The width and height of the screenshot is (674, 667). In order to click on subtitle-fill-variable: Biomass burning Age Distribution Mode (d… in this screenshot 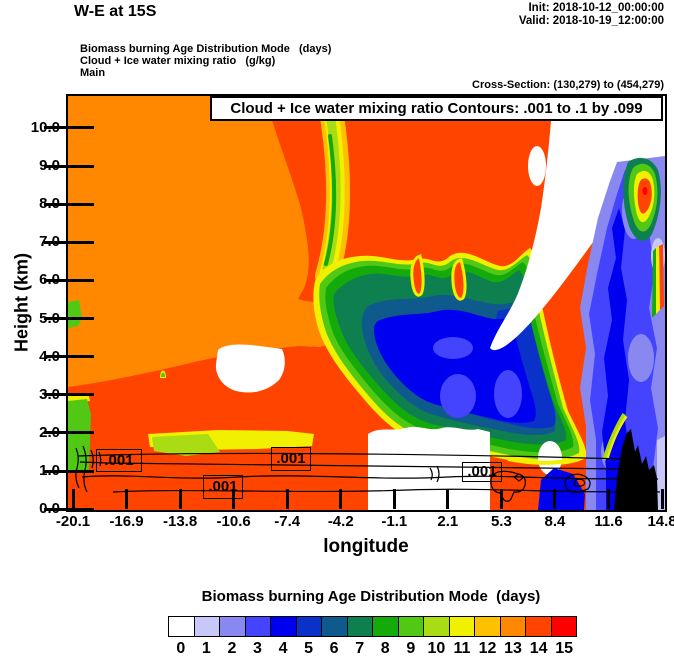, I will do `click(206, 49)`.